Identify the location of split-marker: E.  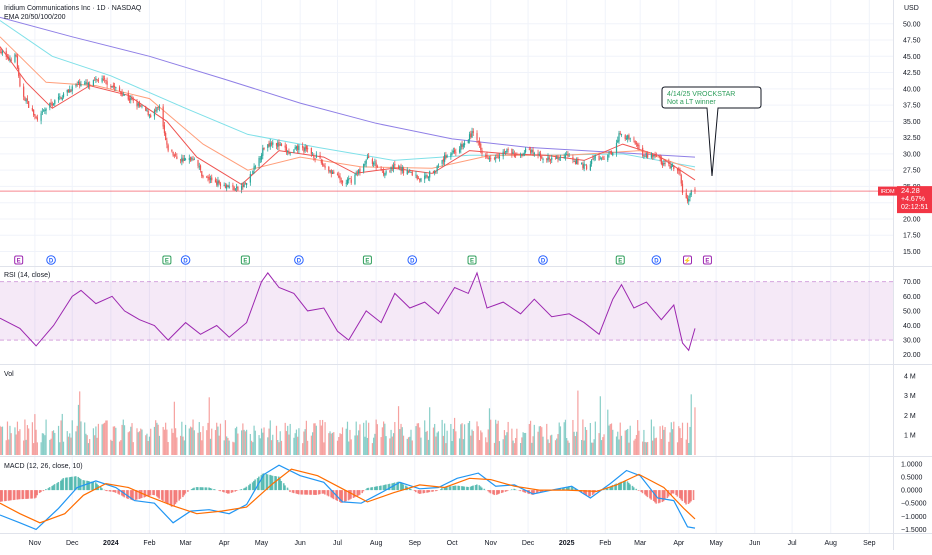
(19, 260).